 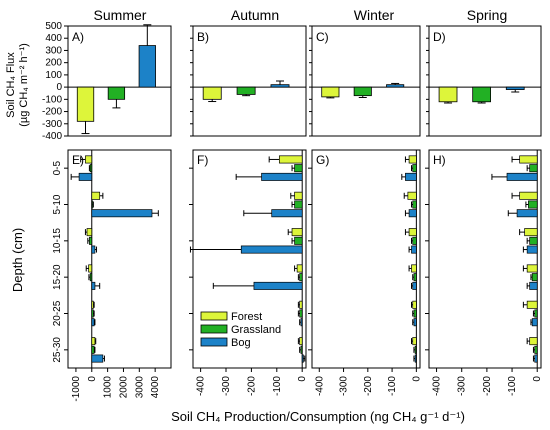 I want to click on legend-swatch-grassland, so click(x=214, y=329).